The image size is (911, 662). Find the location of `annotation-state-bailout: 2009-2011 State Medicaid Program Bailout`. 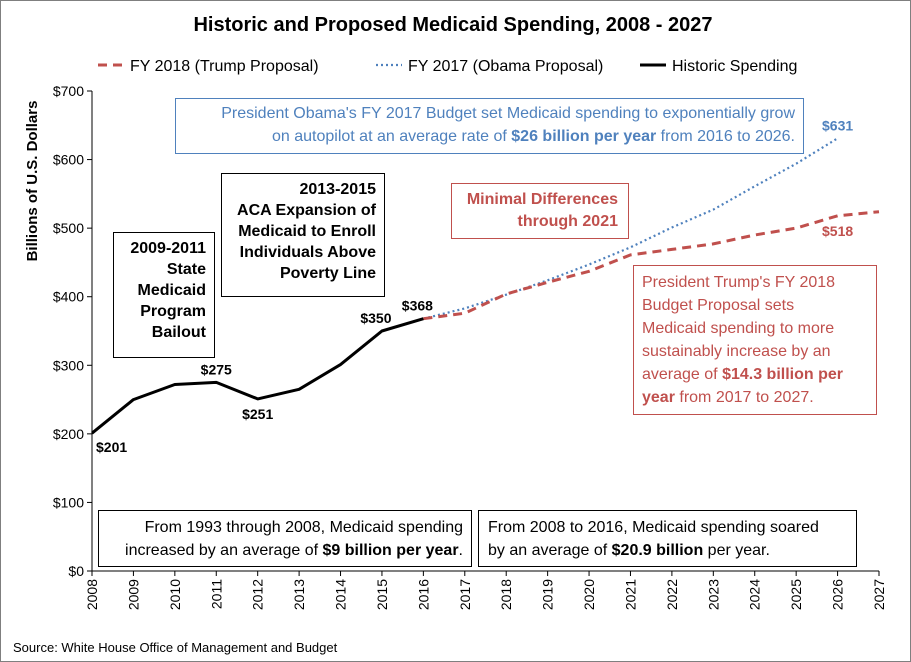

annotation-state-bailout: 2009-2011 State Medicaid Program Bailout is located at coordinates (164, 295).